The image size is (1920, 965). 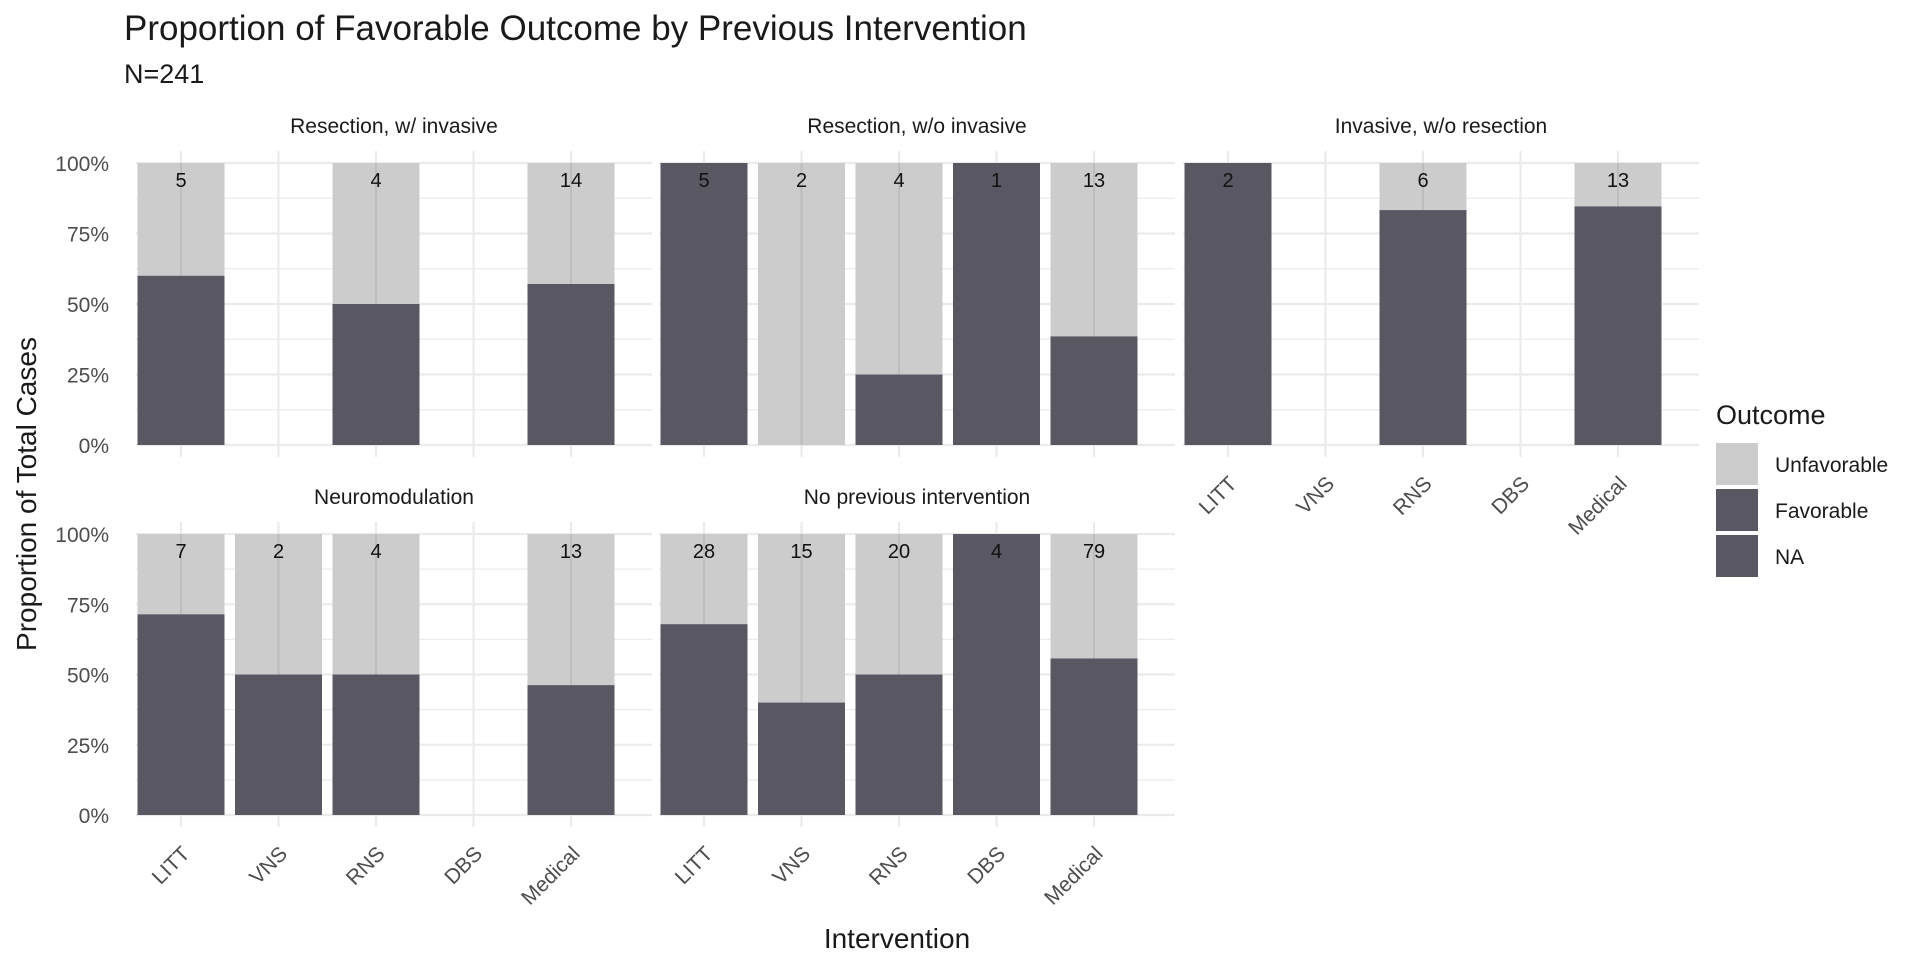 I want to click on y-tick-label: 50%, so click(x=88, y=305).